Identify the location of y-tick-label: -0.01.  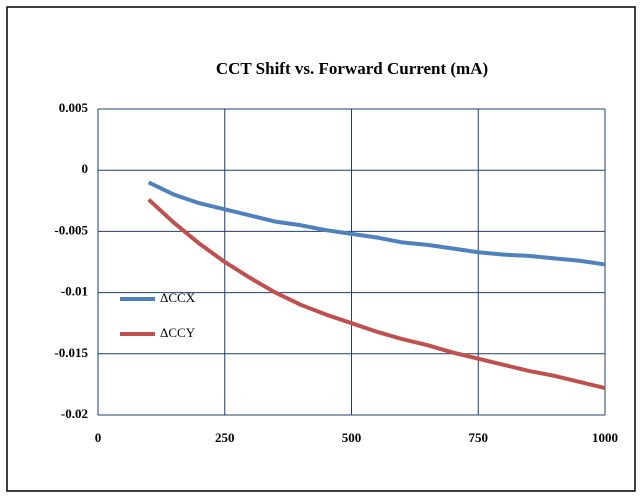
(74, 291).